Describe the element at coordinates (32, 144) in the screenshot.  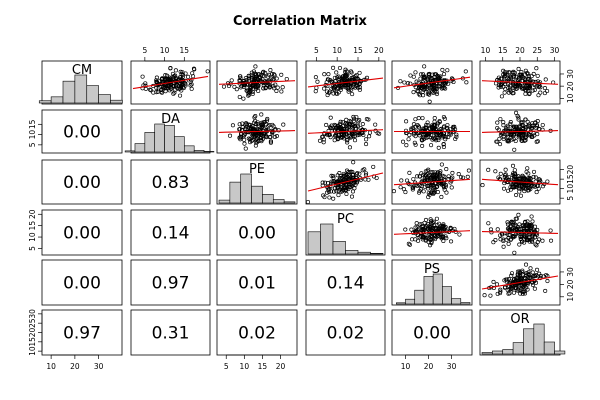
I see `y-axis-tick-label-da: 5` at that location.